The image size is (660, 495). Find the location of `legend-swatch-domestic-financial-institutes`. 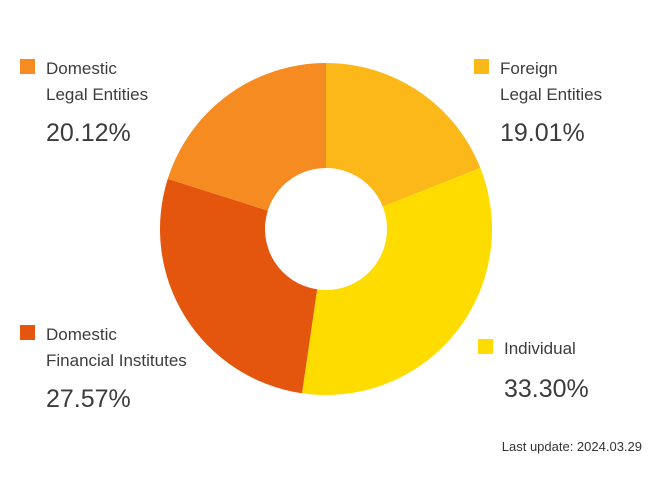

legend-swatch-domestic-financial-institutes is located at coordinates (27, 332).